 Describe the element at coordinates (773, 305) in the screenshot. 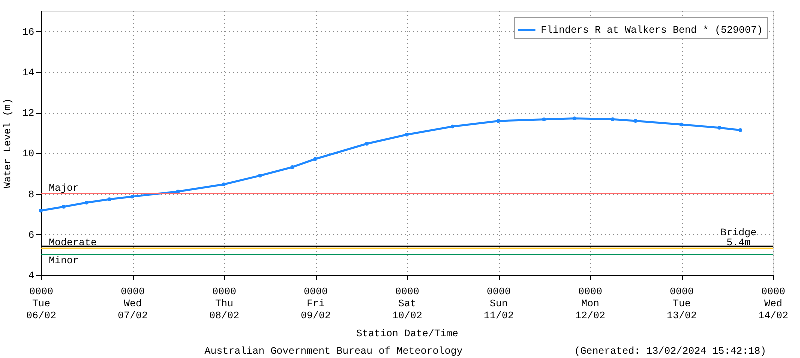

I see `x-tick-label: 0000 Wed 14/02` at that location.